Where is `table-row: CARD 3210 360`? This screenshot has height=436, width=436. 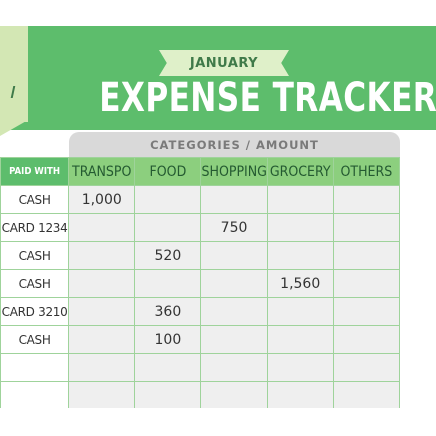 table-row: CARD 3210 360 is located at coordinates (200, 311).